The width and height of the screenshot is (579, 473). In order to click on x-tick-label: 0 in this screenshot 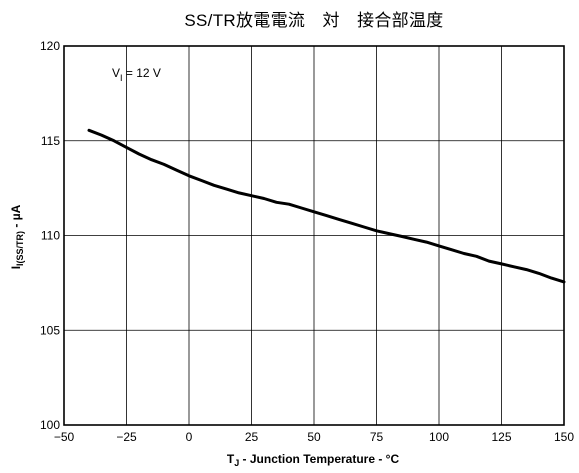, I will do `click(189, 437)`.